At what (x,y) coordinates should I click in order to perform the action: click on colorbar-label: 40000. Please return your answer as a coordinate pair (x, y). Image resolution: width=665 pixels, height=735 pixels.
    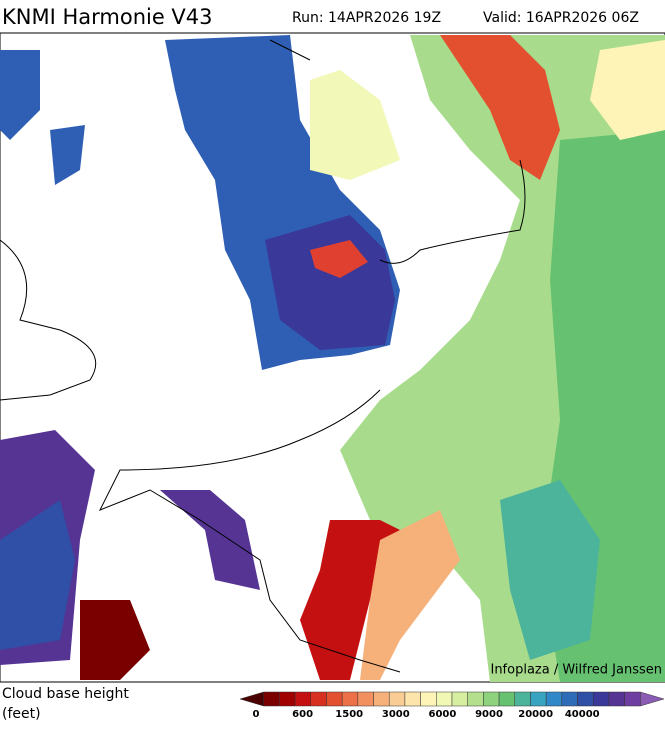
    Looking at the image, I should click on (582, 714).